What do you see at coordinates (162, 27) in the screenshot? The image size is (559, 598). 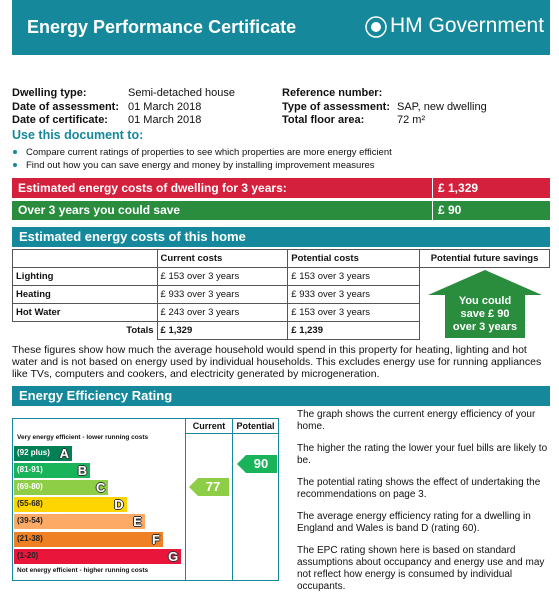 I see `title: Energy Performance Certificate` at bounding box center [162, 27].